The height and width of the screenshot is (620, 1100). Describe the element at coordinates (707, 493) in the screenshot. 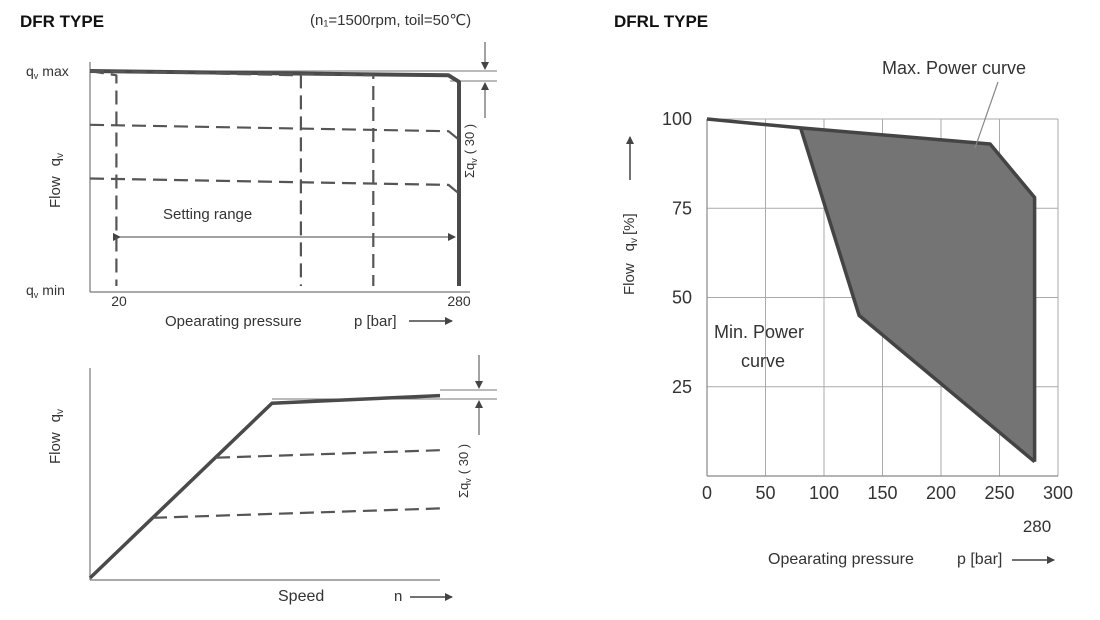

I see `dfrl-x-tick-label: 0` at that location.